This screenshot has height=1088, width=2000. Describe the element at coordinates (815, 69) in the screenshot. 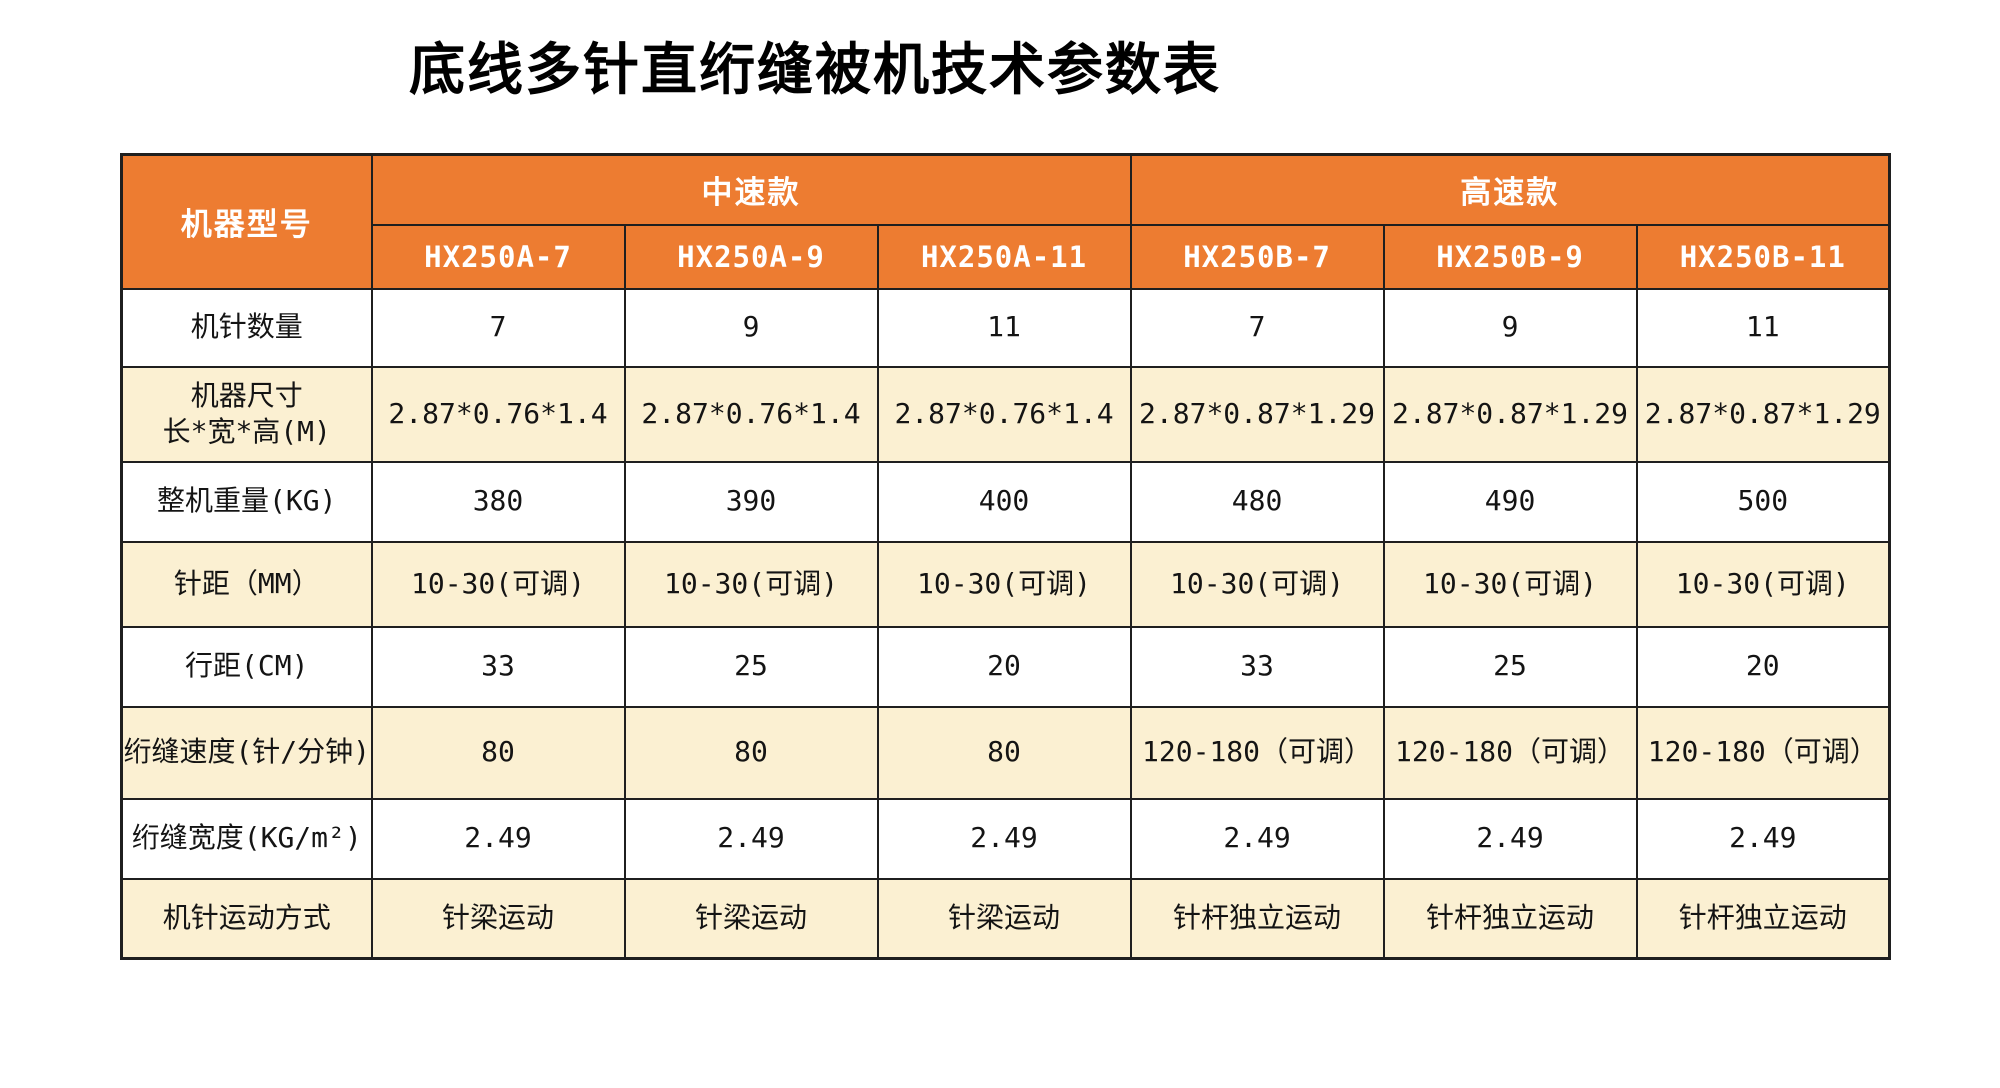

I see `page-title: 底线多针直绗缝被机技术参数表` at that location.